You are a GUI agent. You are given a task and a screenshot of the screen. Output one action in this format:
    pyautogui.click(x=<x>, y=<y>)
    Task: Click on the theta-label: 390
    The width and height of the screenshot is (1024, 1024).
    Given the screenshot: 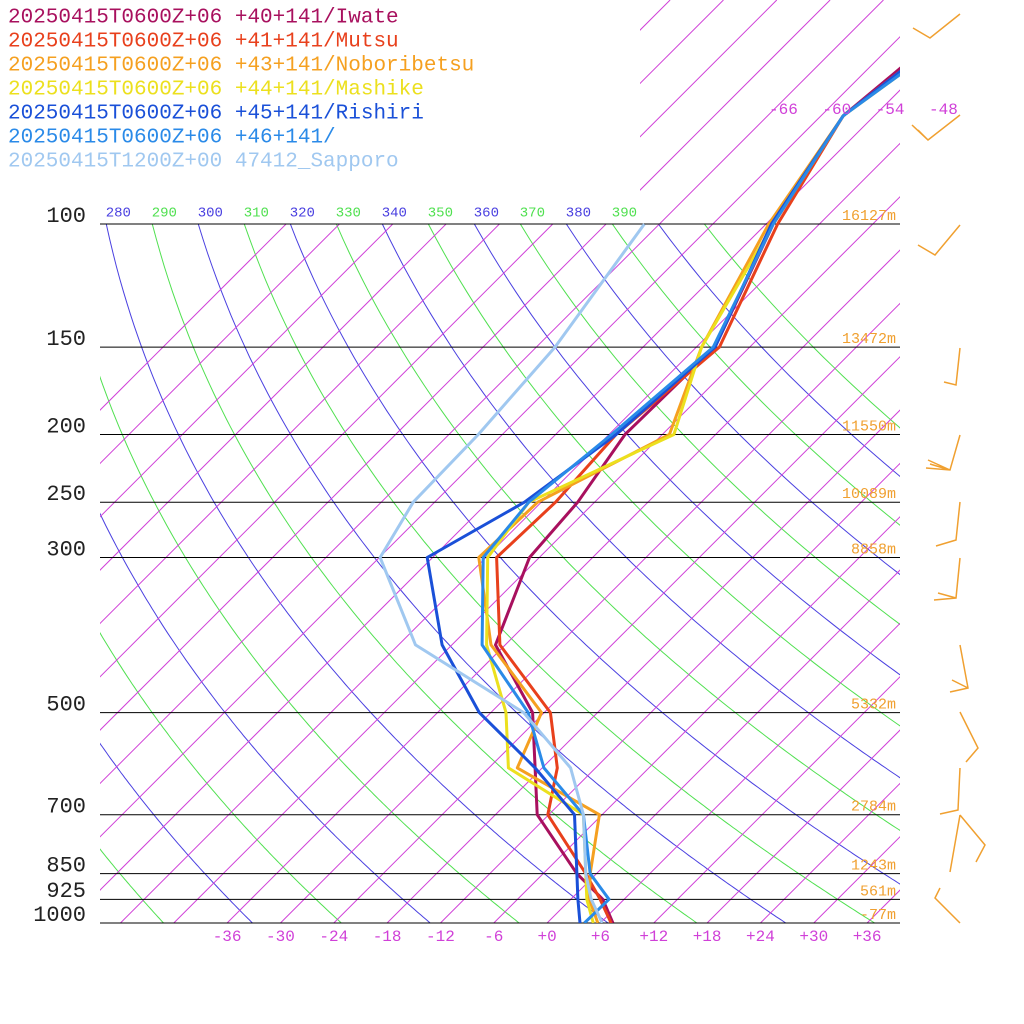 What is the action you would take?
    pyautogui.click(x=624, y=214)
    